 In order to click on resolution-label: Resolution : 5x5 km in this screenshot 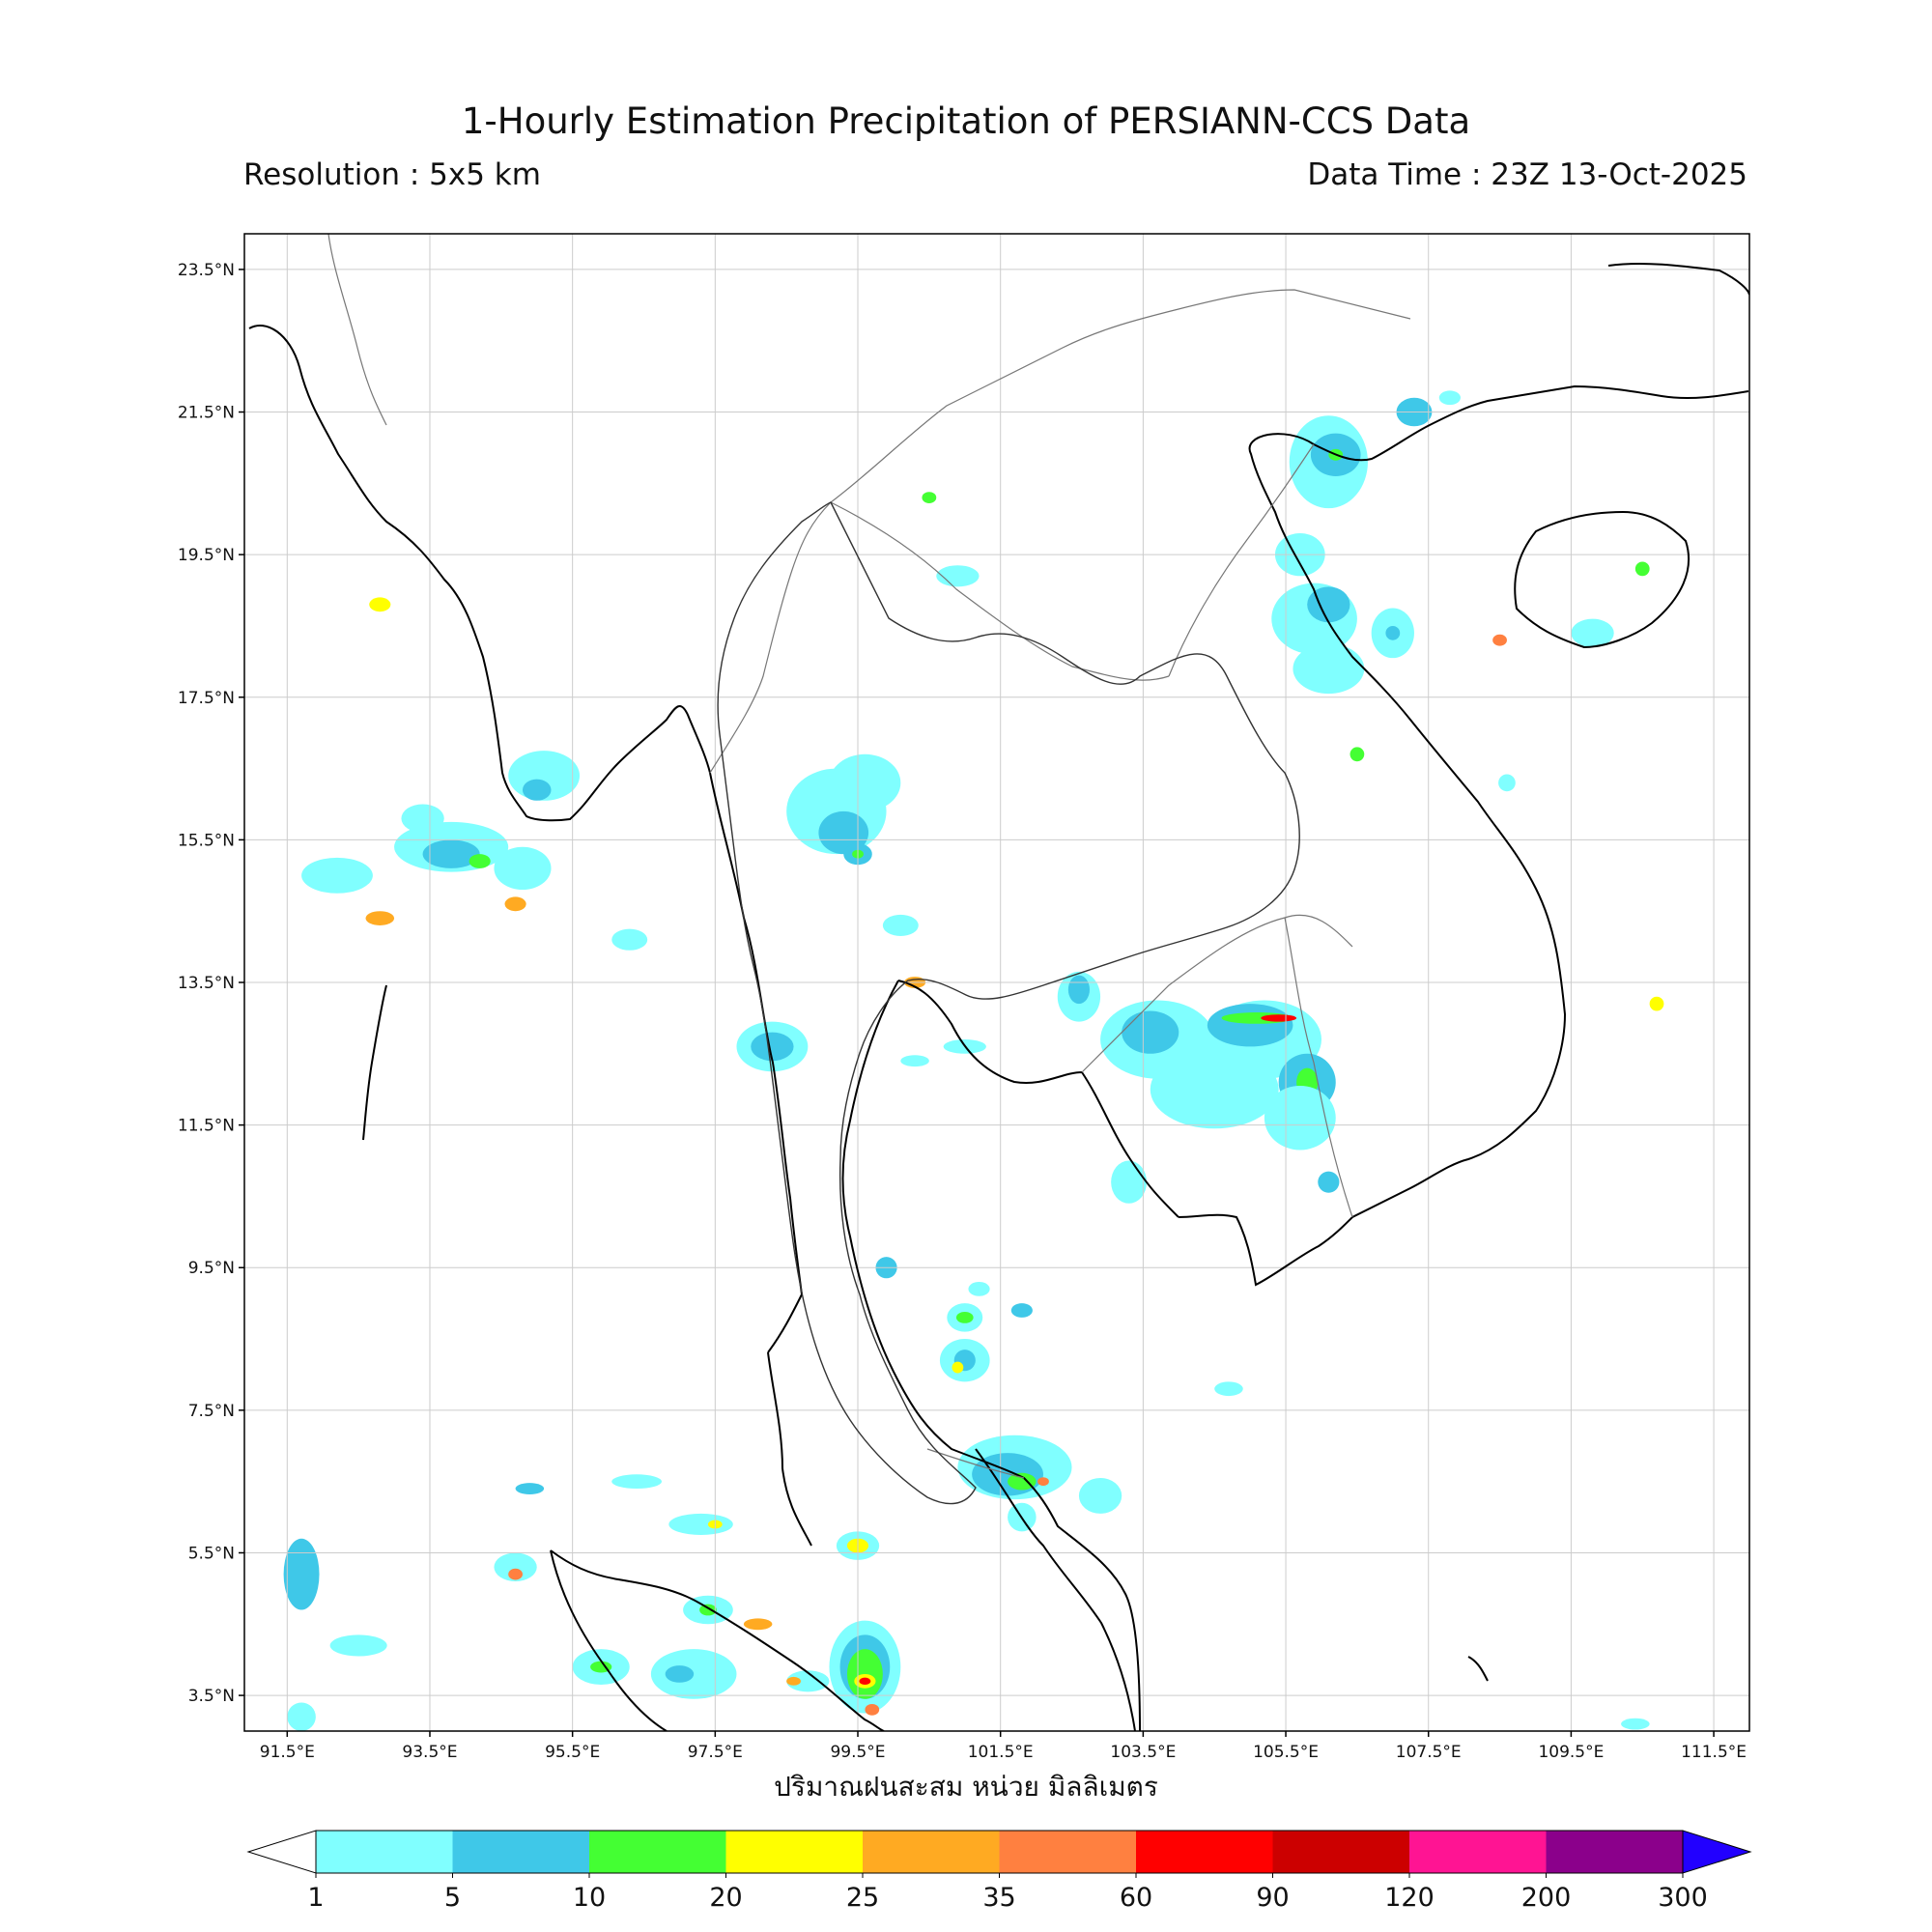, I will do `click(392, 174)`.